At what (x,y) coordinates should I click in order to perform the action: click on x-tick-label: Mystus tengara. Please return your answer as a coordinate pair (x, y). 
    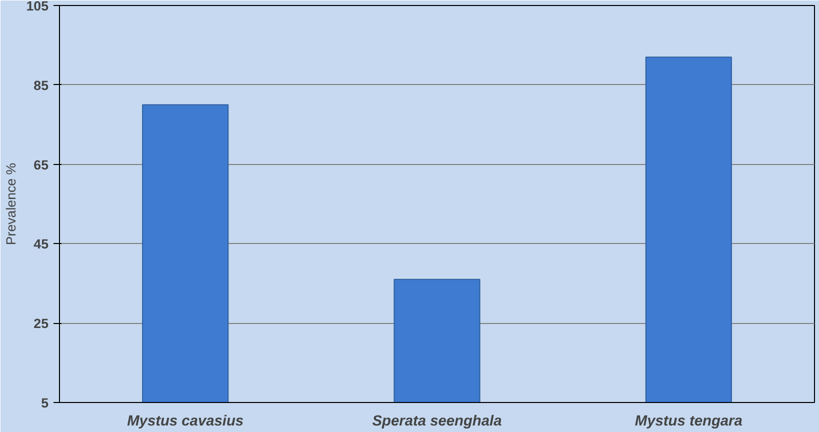
    Looking at the image, I should click on (688, 422).